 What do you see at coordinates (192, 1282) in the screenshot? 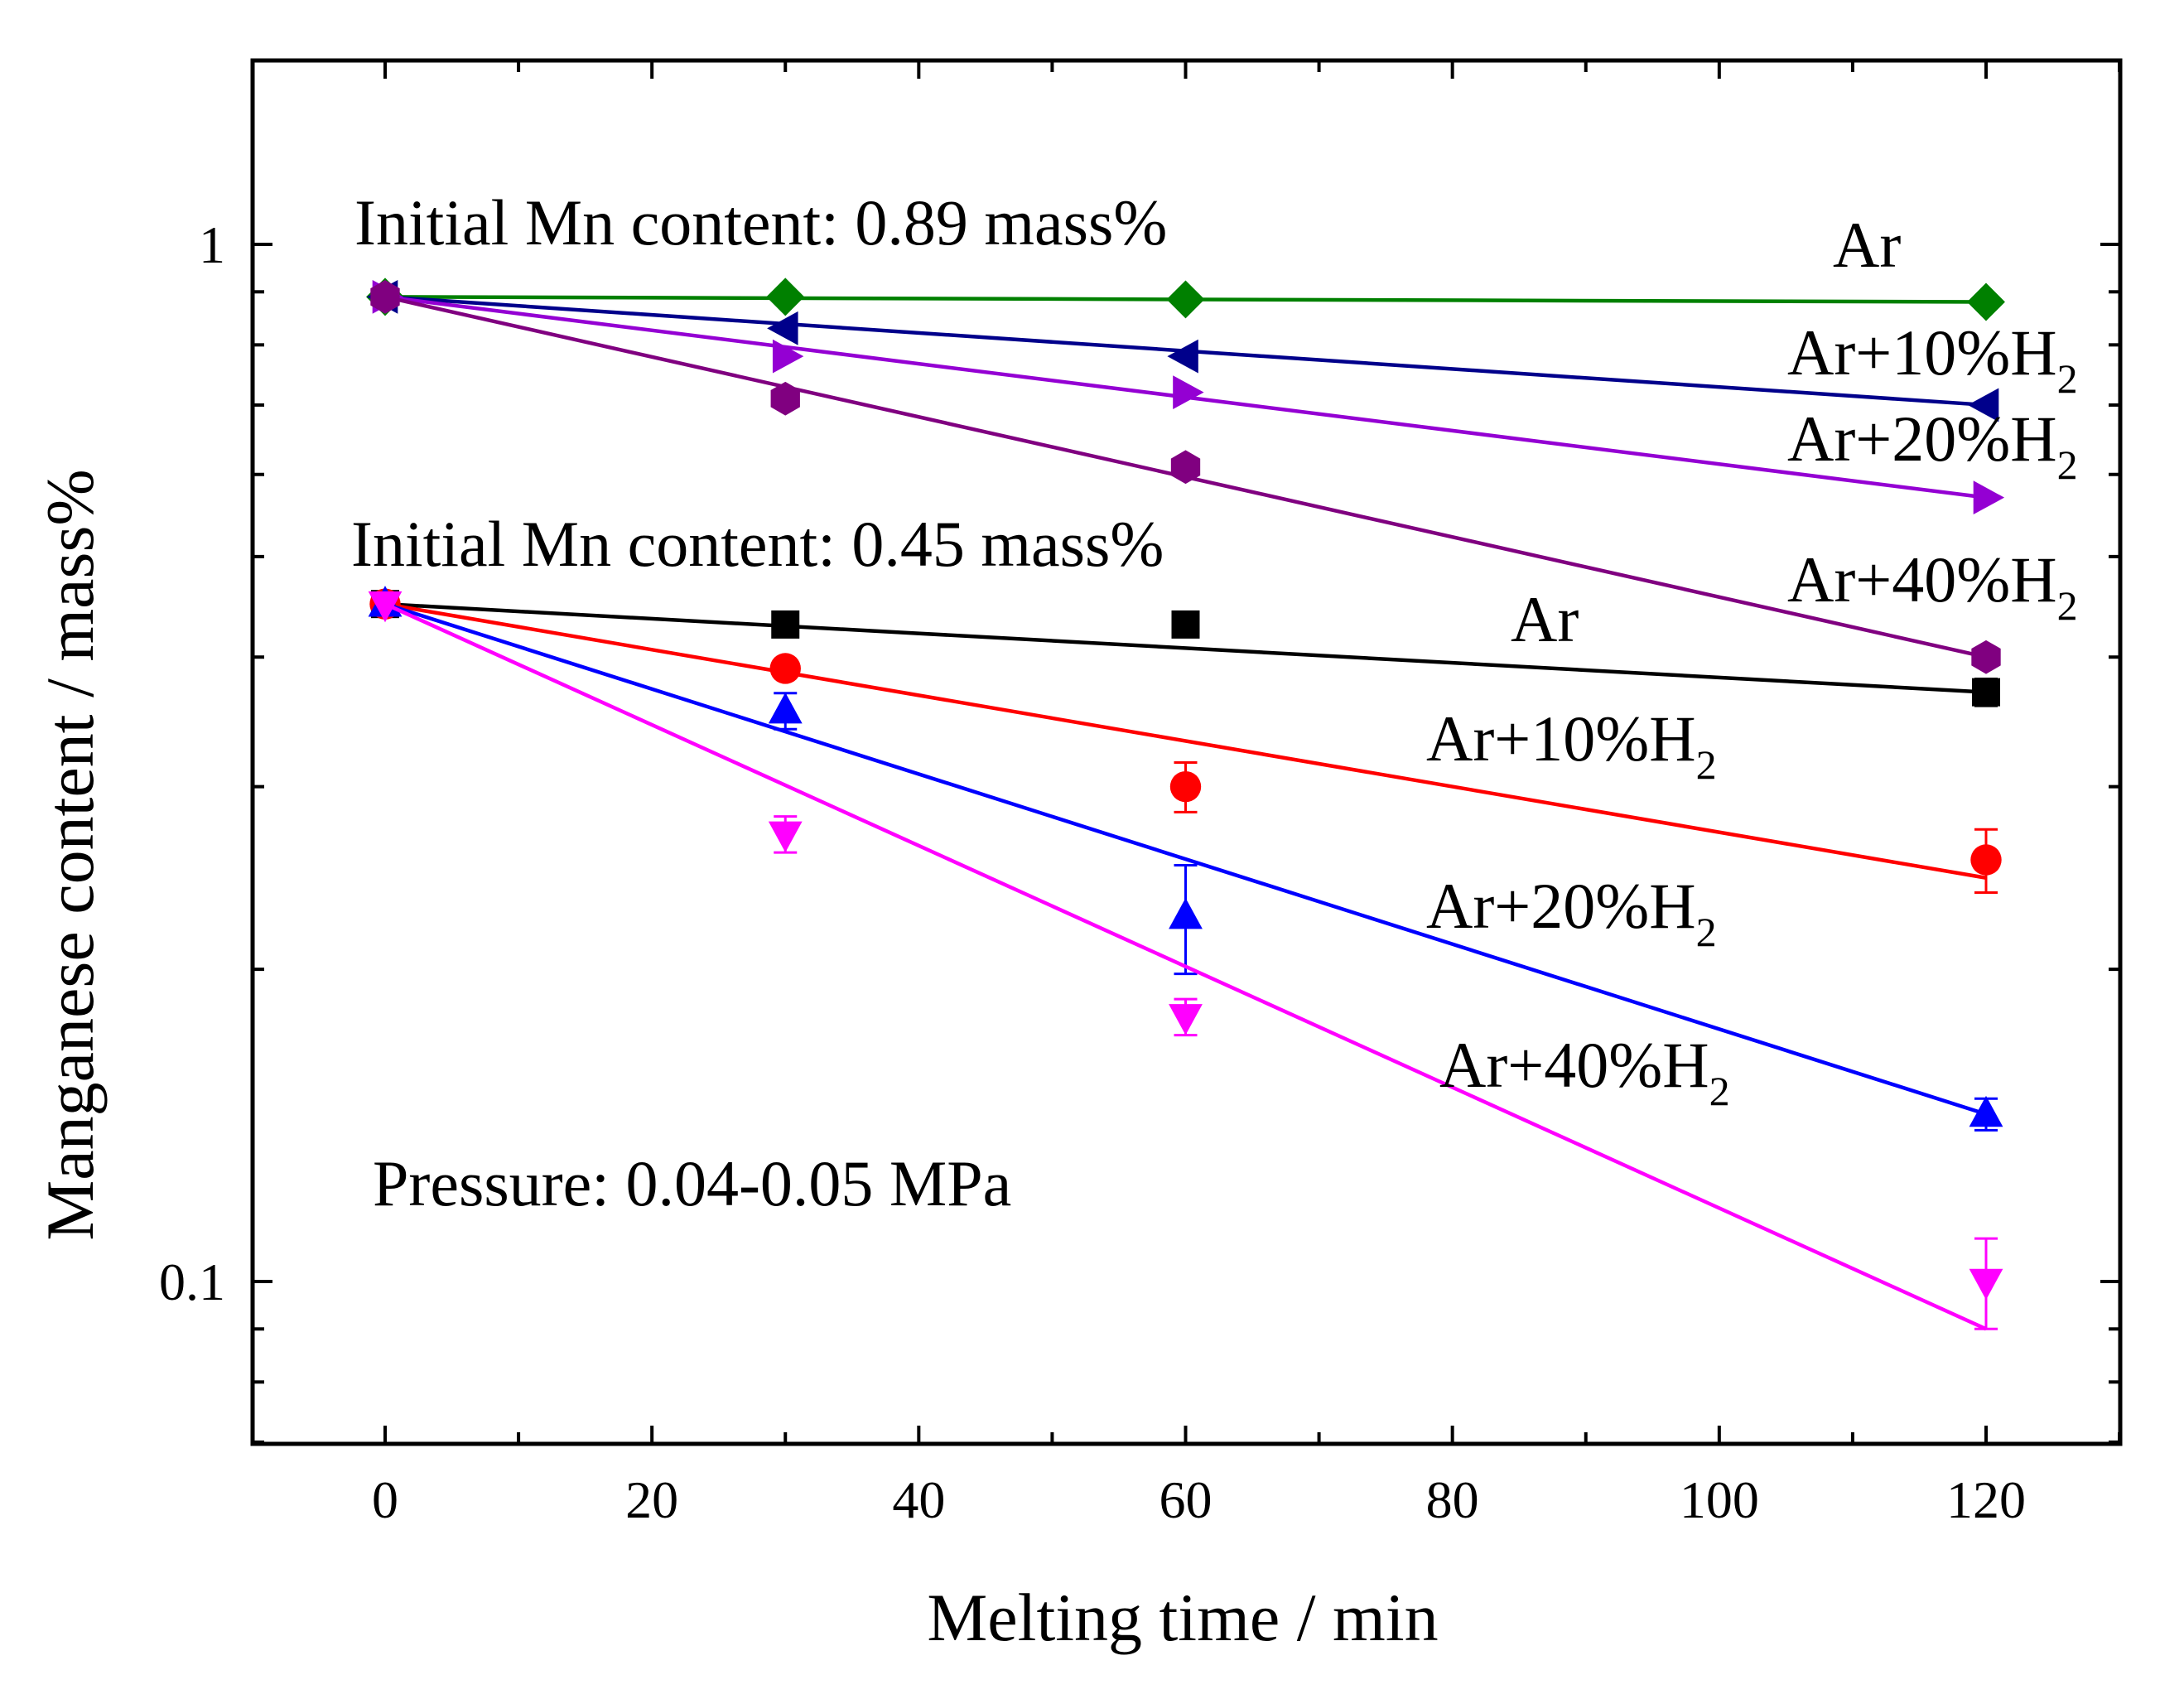
I see `y-tick-label: 0.1` at bounding box center [192, 1282].